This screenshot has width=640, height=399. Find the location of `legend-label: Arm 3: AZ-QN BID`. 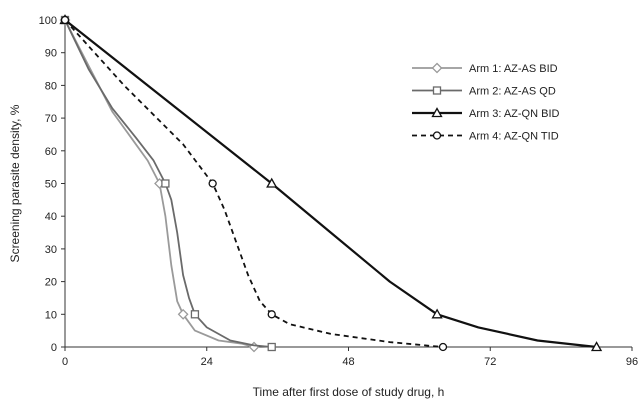

legend-label: Arm 3: AZ-QN BID is located at coordinates (514, 114).